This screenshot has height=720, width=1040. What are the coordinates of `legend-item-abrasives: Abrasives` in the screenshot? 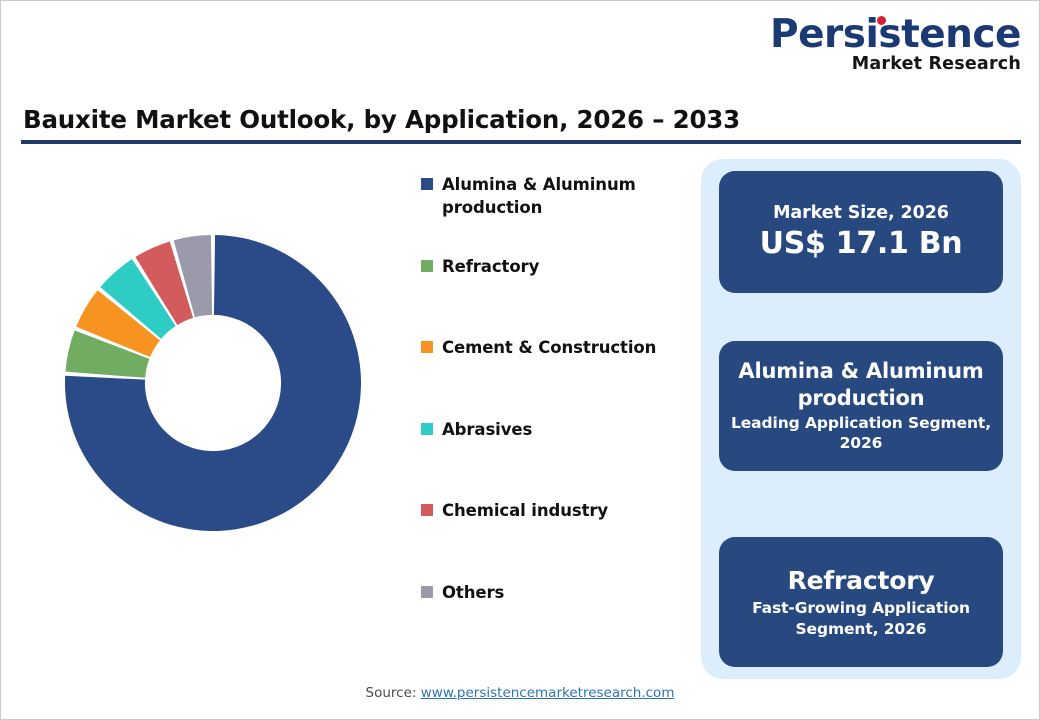 It's located at (556, 459).